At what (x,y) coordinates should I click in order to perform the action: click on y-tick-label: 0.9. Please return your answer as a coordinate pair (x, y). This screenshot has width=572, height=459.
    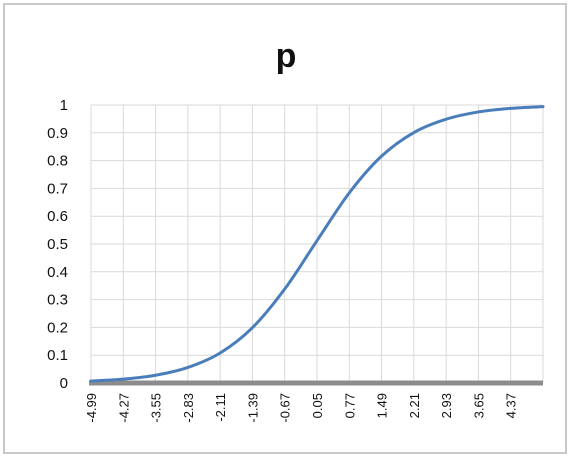
    Looking at the image, I should click on (57, 133).